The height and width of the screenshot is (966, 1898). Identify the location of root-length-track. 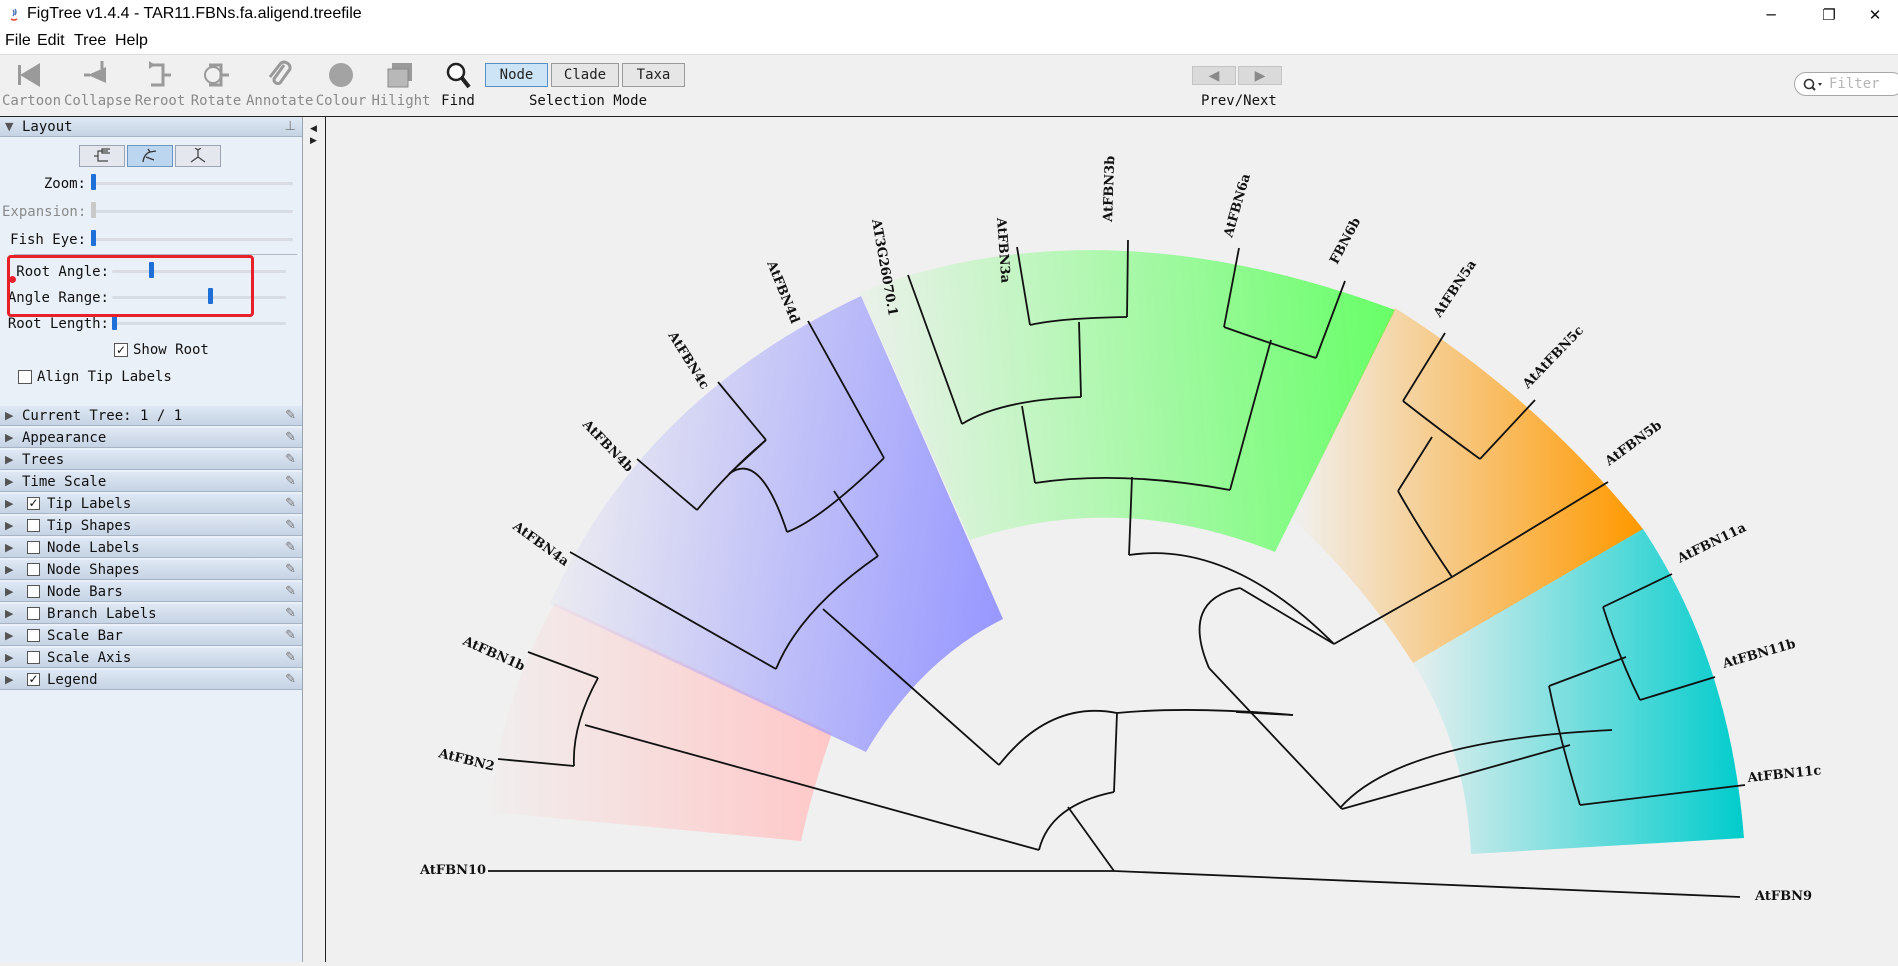
(199, 323).